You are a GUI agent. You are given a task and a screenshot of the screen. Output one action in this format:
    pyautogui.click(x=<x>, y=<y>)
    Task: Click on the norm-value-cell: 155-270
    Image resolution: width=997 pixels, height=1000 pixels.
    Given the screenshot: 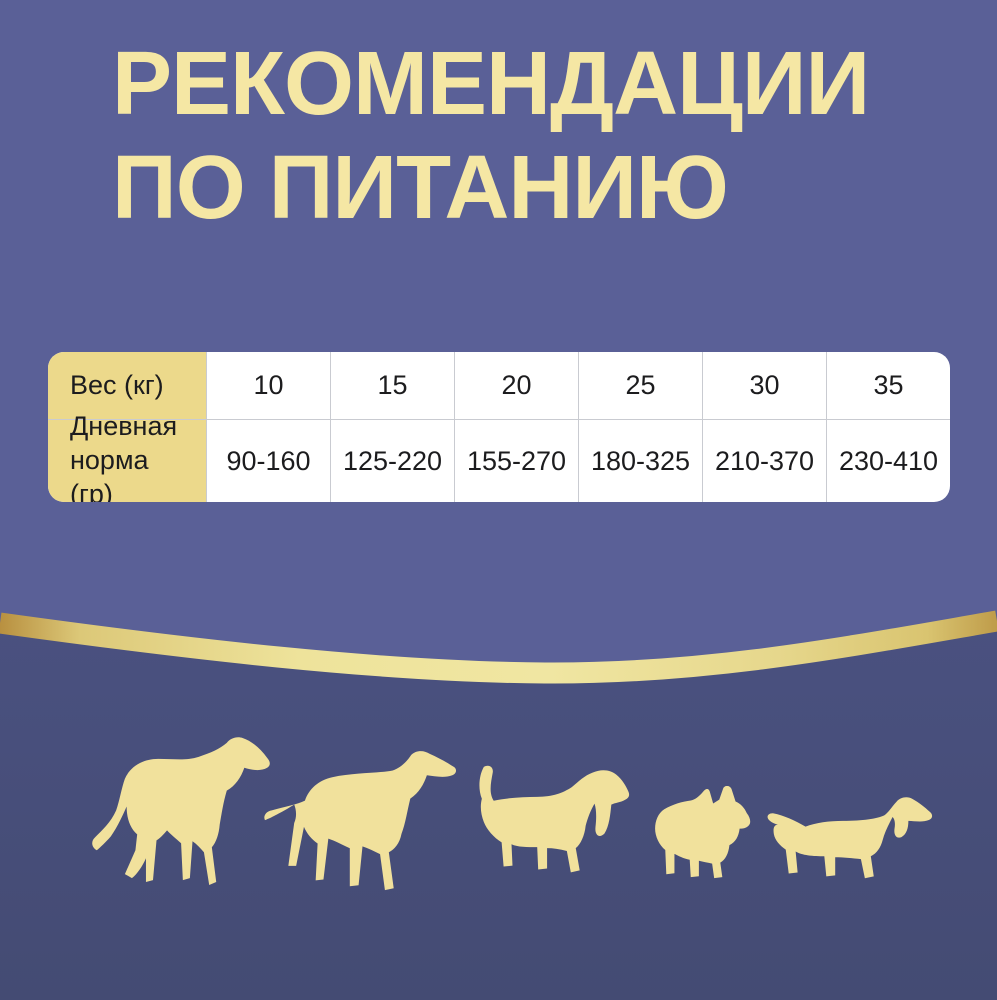 What is the action you would take?
    pyautogui.click(x=516, y=460)
    